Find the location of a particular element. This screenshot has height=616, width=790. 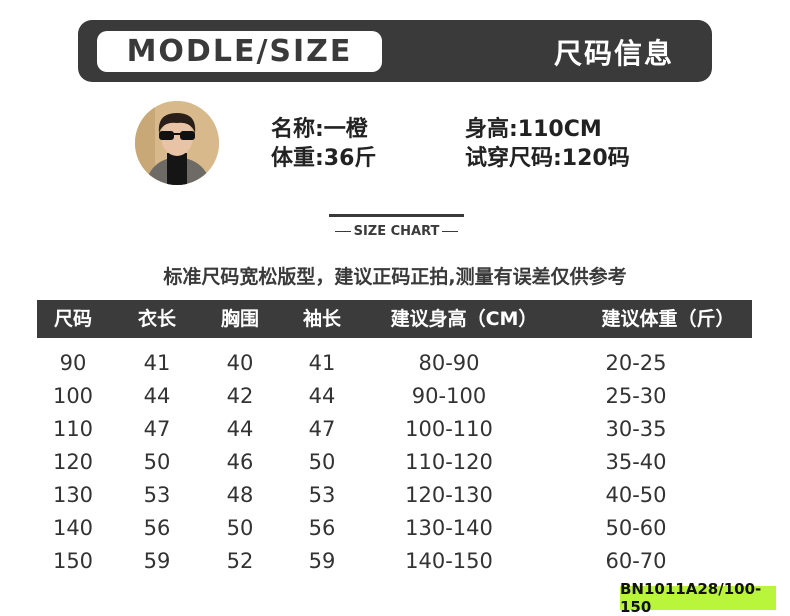

table-cell: 30-35 is located at coordinates (636, 429).